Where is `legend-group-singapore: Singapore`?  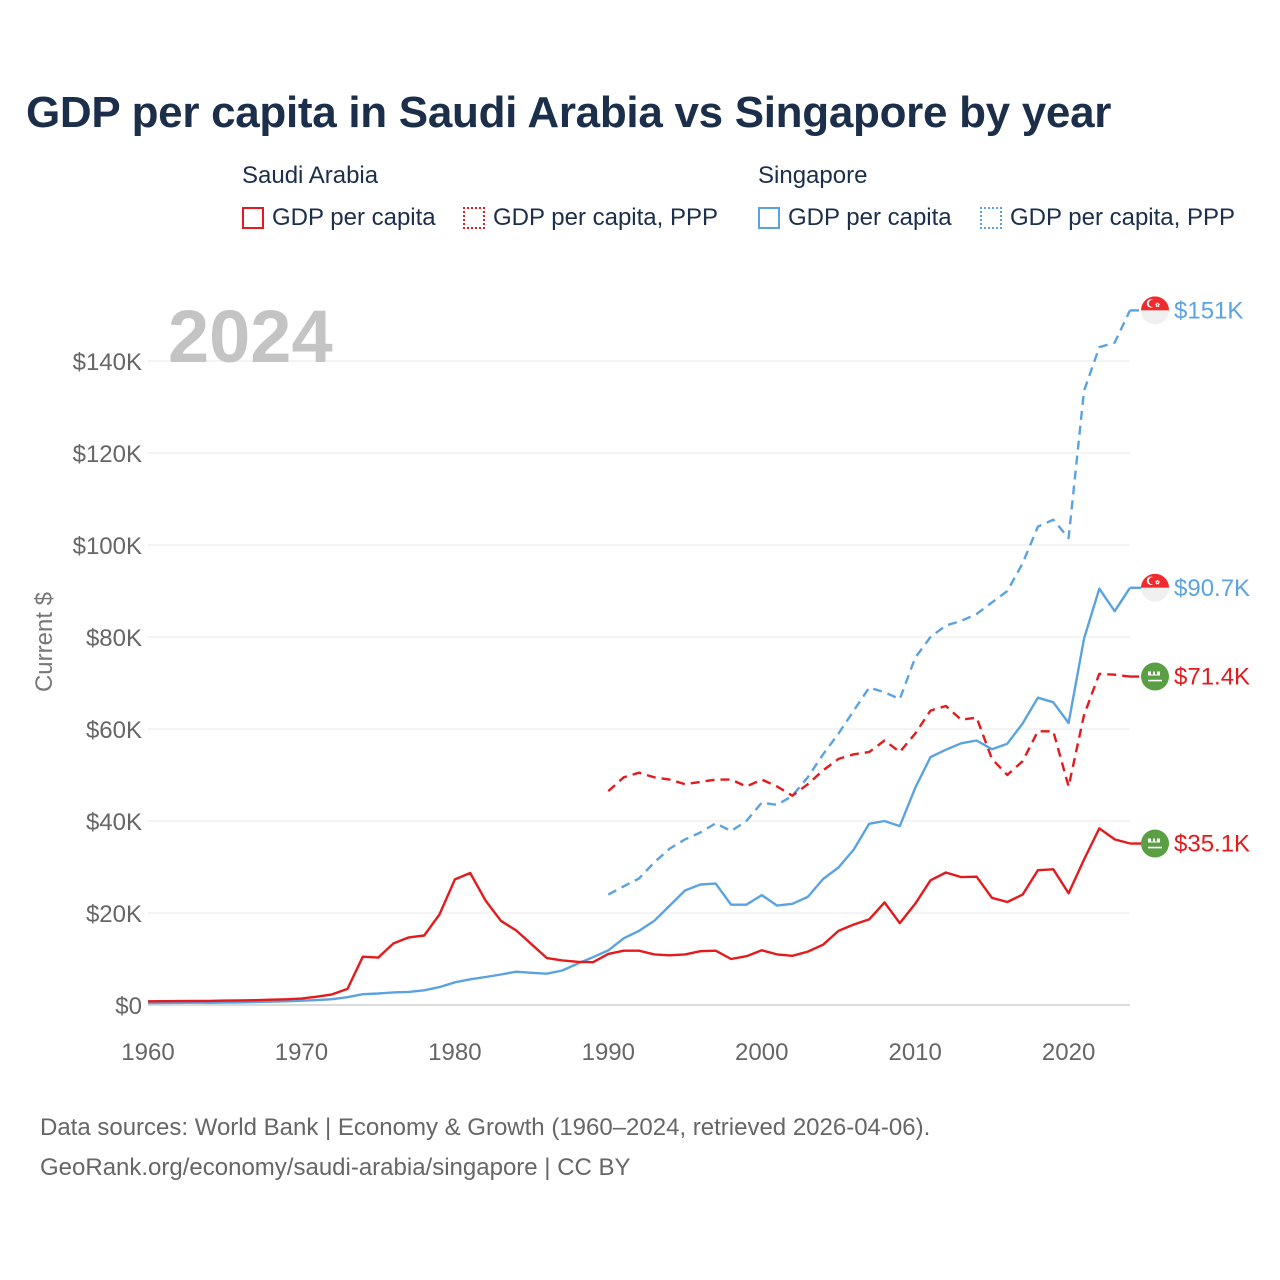
legend-group-singapore: Singapore is located at coordinates (813, 175).